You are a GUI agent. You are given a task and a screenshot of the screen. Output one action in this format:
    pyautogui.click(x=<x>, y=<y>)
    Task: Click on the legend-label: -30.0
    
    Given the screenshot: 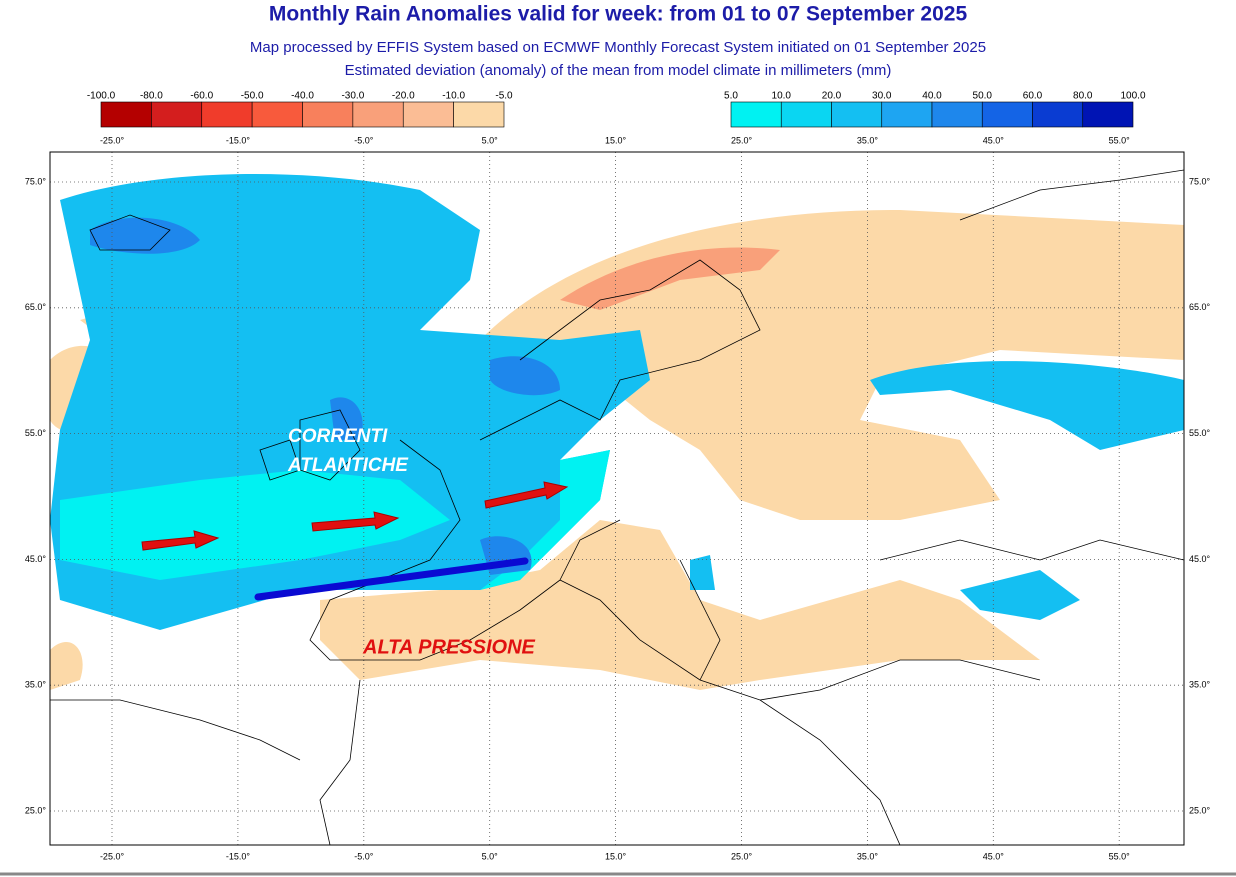 What is the action you would take?
    pyautogui.click(x=352, y=96)
    